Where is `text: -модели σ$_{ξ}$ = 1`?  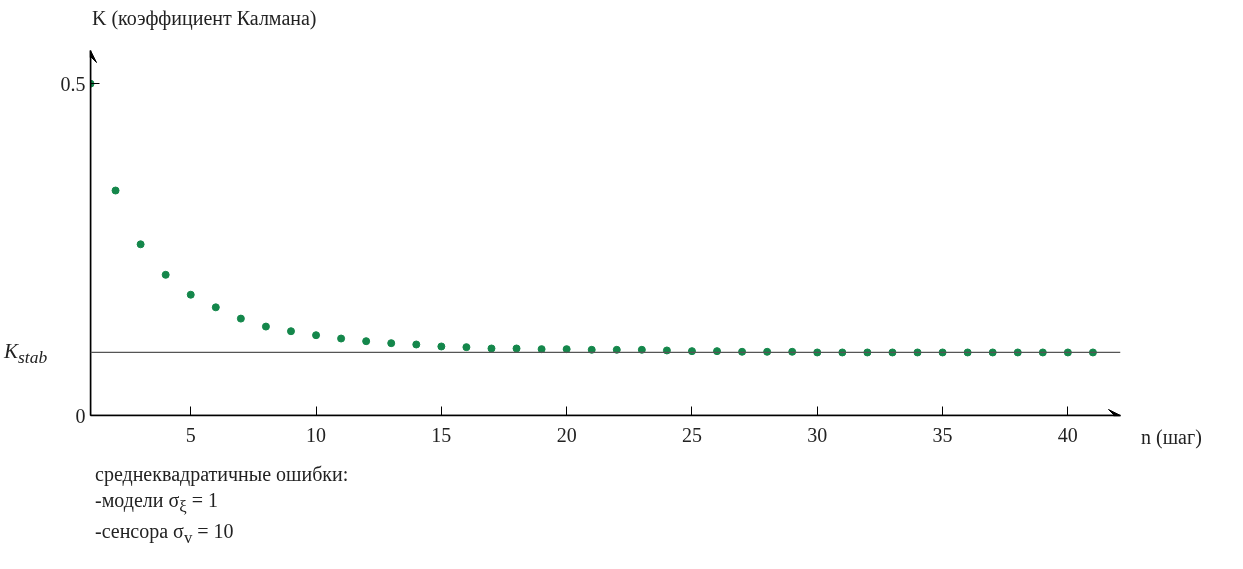
text: -модели σ$_{ξ}$ = 1 is located at coordinates (156, 502).